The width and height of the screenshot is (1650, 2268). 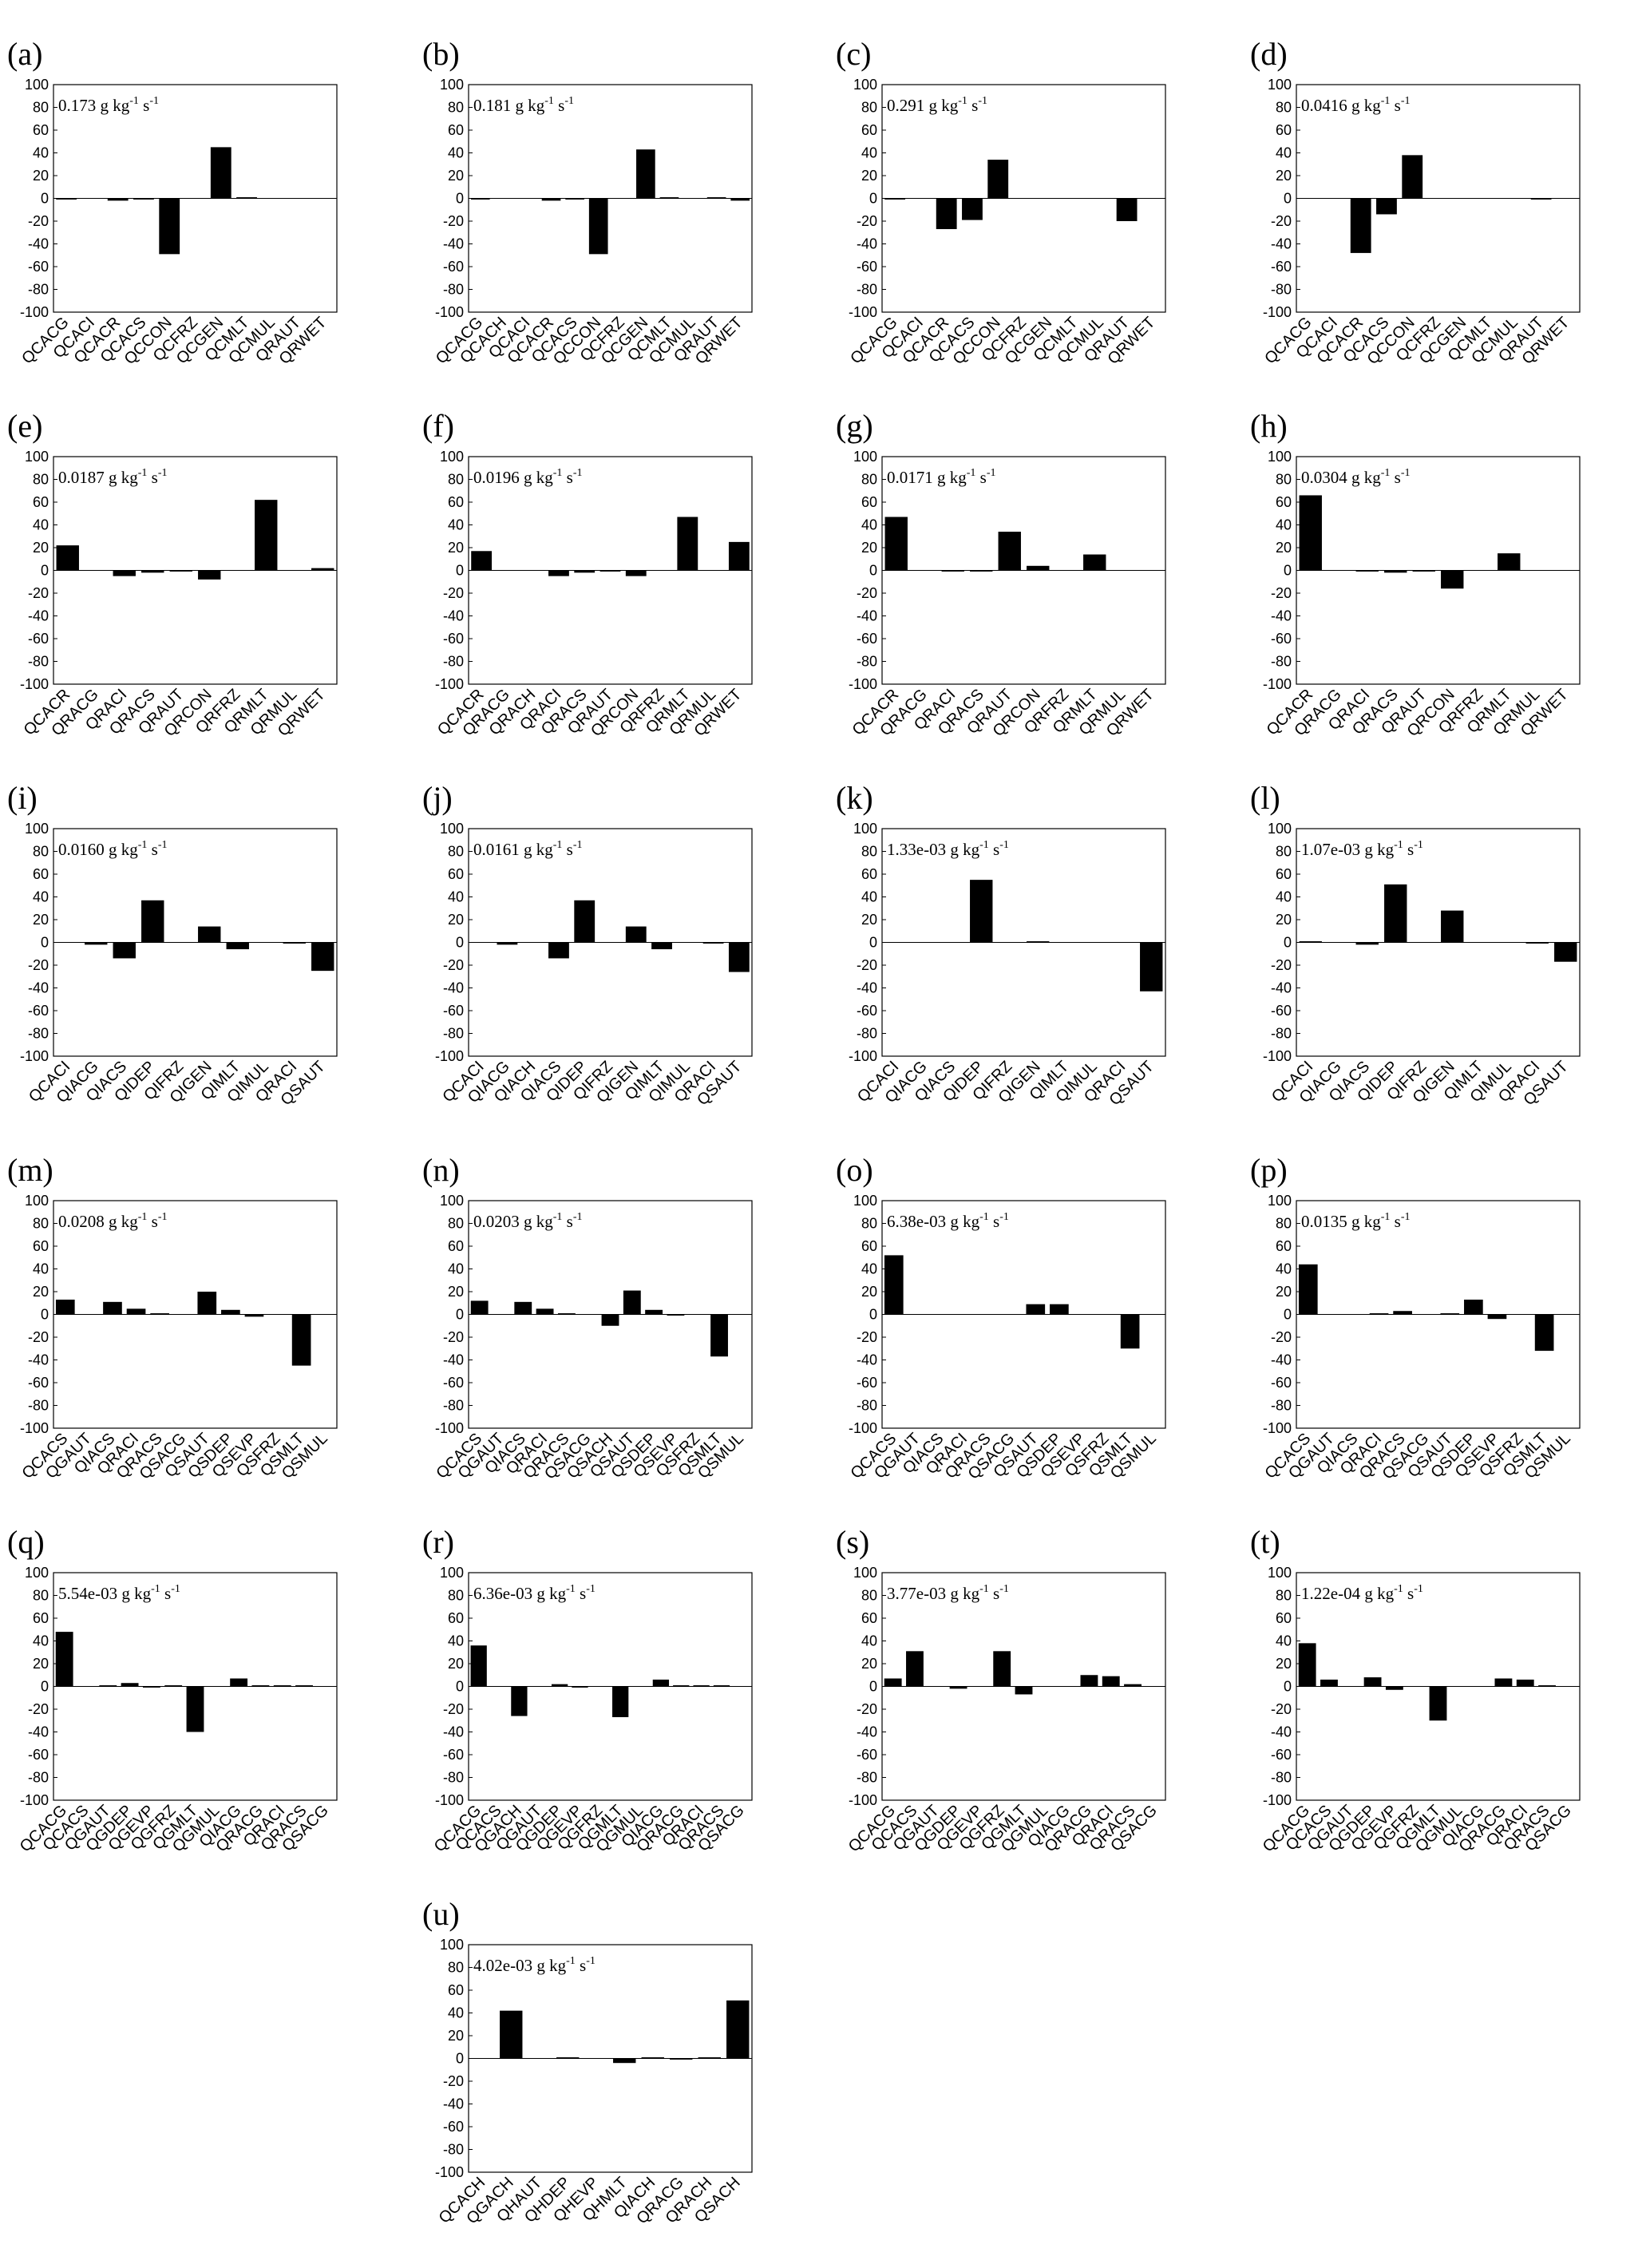 What do you see at coordinates (624, 2061) in the screenshot?
I see `bar-qhmlt` at bounding box center [624, 2061].